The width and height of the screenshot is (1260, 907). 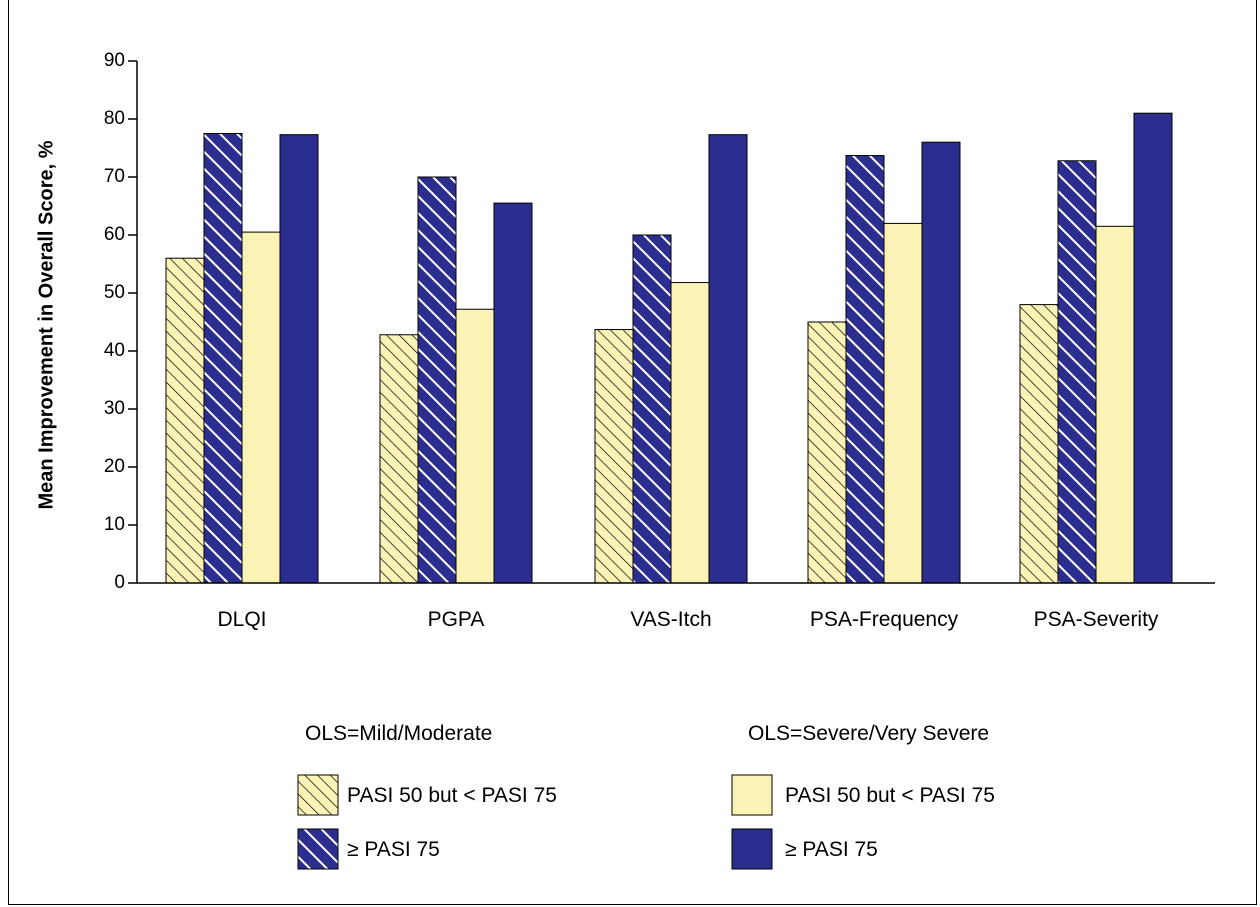 What do you see at coordinates (398, 733) in the screenshot?
I see `legend-group-title-mild: OLS=Mild/Moderate` at bounding box center [398, 733].